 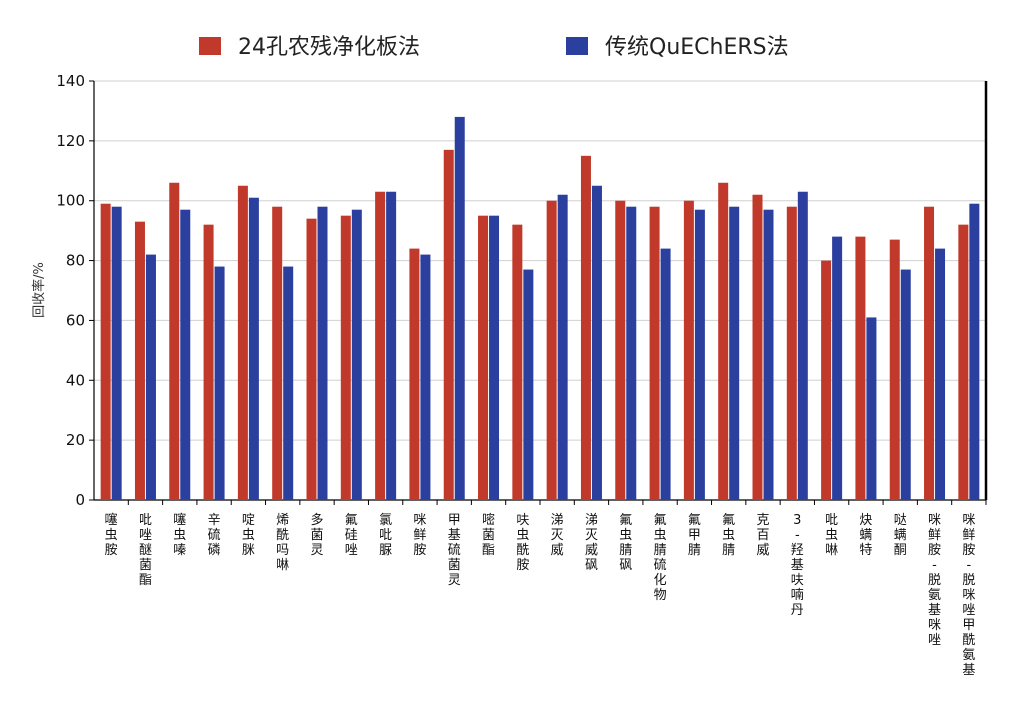 I want to click on x-category-label: 噻虫嗪, so click(x=179, y=535).